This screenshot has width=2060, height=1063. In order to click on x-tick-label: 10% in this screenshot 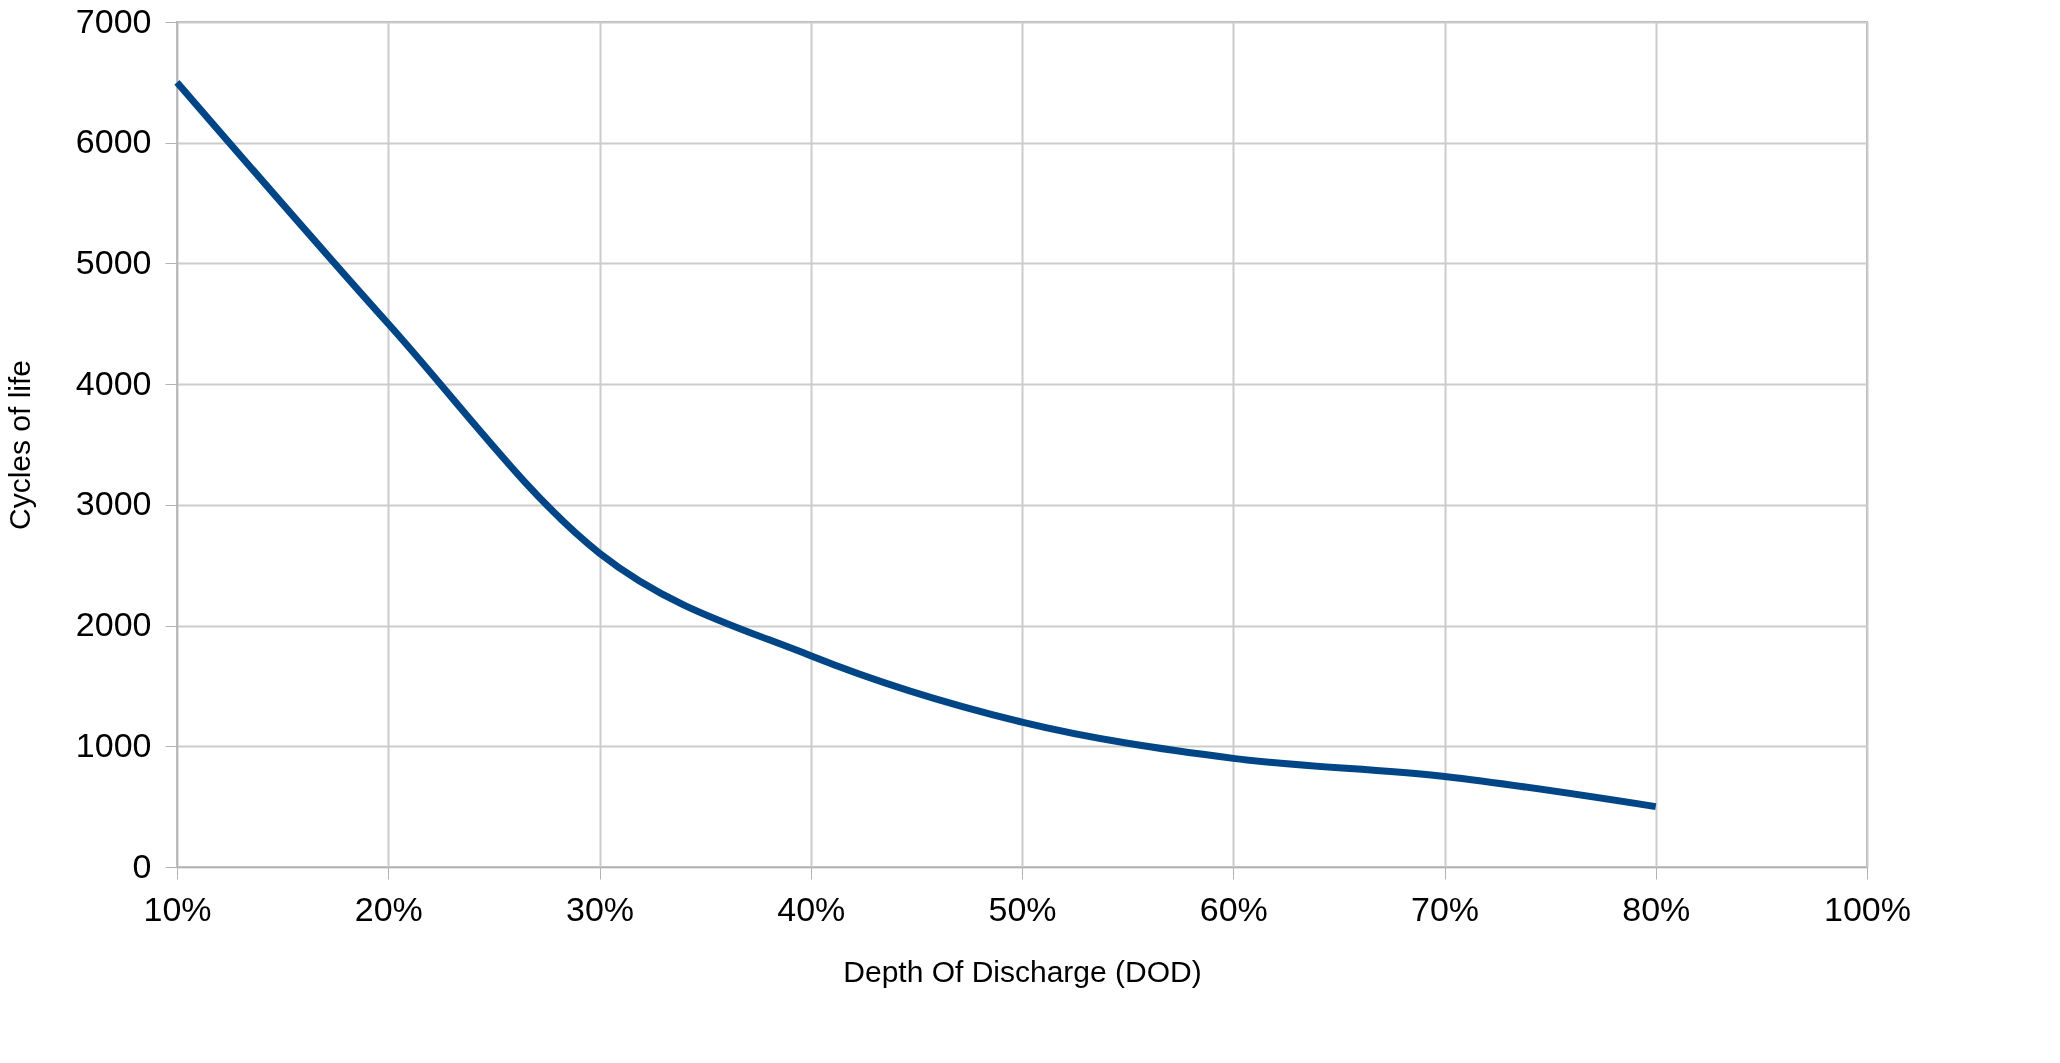, I will do `click(177, 908)`.